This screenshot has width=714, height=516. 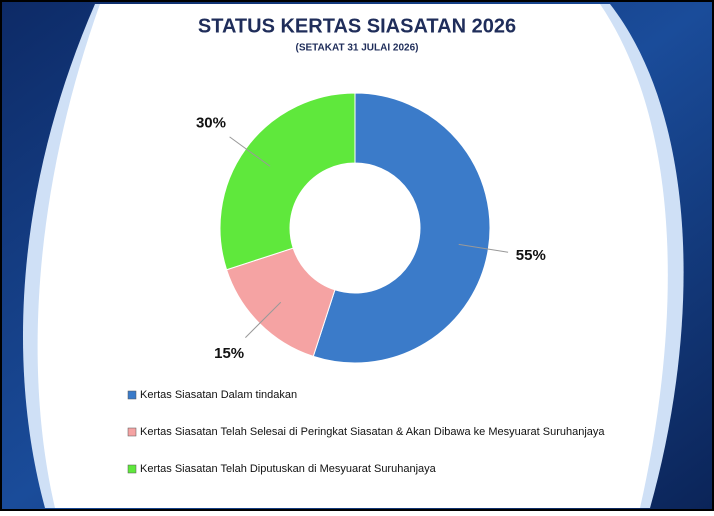 I want to click on data-label: 30%, so click(x=211, y=122).